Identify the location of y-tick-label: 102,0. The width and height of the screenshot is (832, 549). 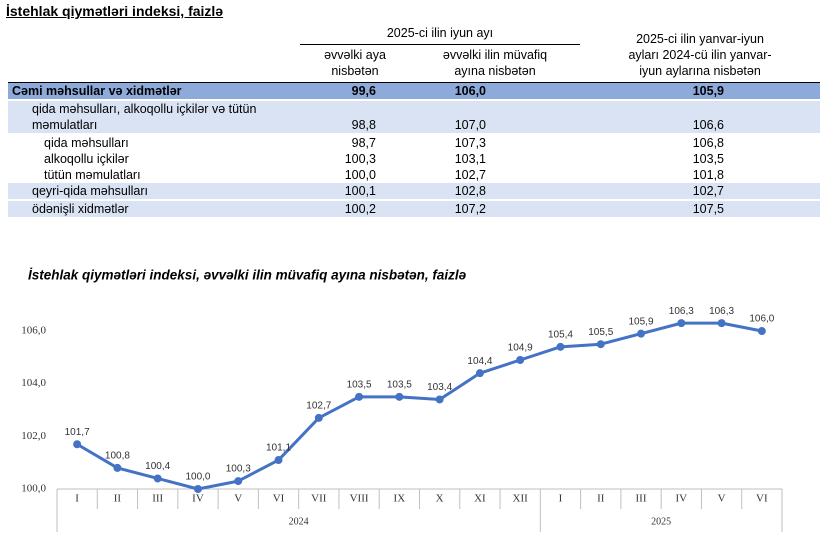
(33, 436).